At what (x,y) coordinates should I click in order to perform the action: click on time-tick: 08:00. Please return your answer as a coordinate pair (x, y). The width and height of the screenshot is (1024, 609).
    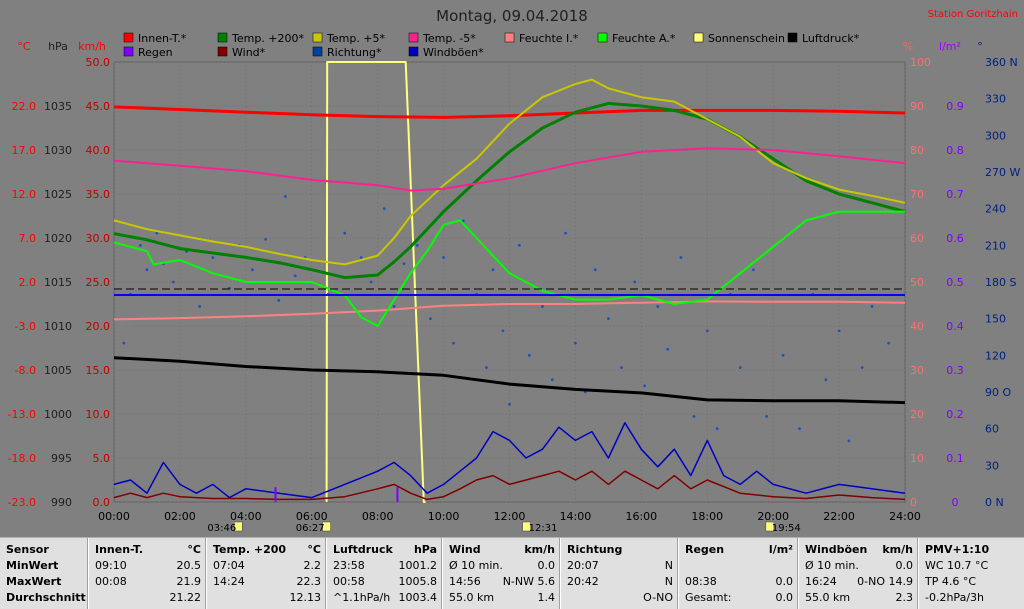
    Looking at the image, I should click on (378, 516).